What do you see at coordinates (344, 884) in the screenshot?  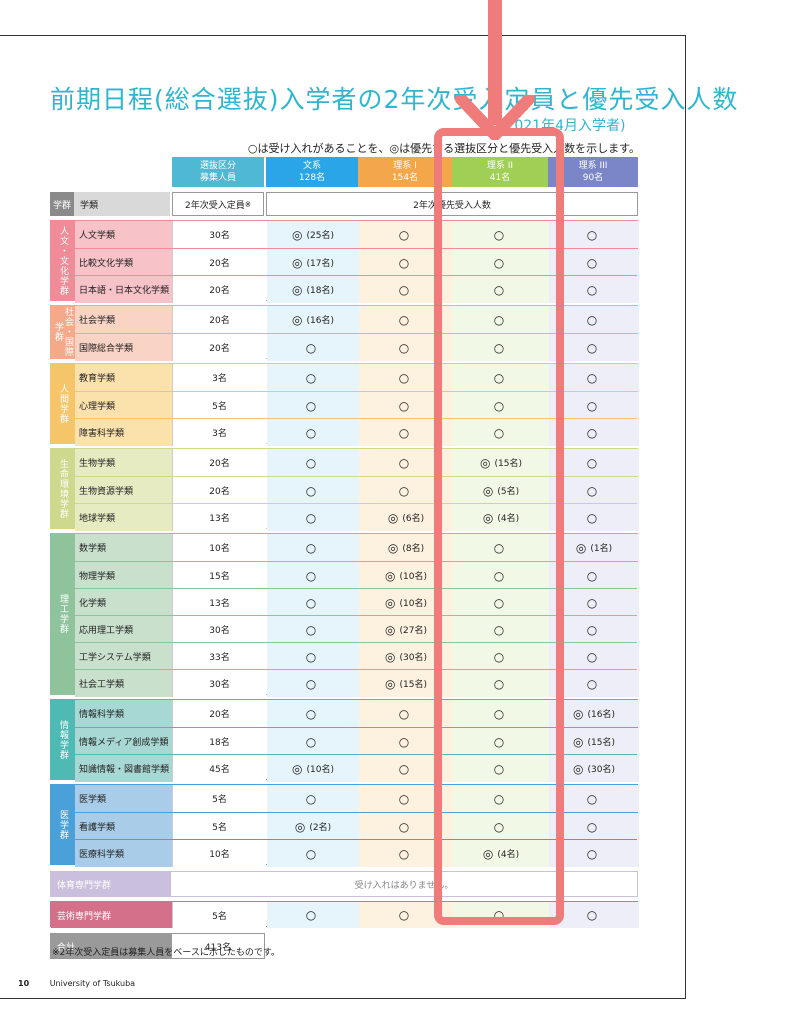 I see `group-taiiku: 体育専門学群 受け入れはありません。` at bounding box center [344, 884].